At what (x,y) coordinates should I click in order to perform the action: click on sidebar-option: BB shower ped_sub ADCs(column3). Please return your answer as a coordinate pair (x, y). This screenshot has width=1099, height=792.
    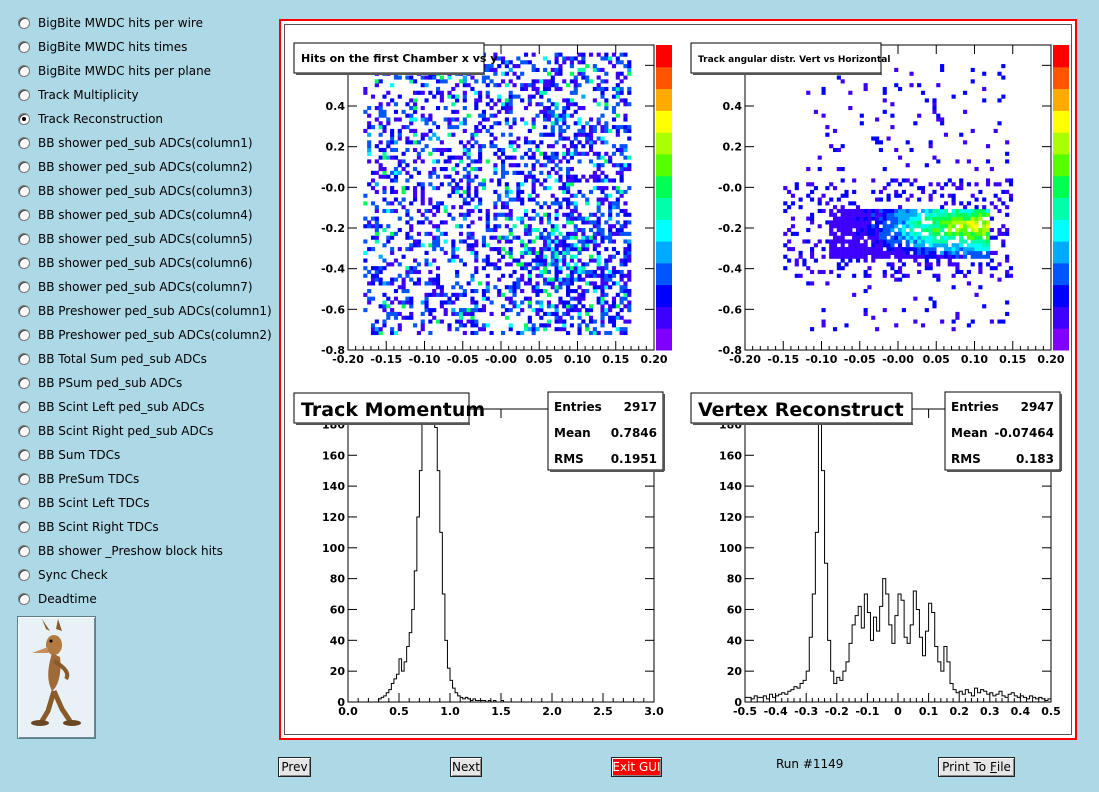
    Looking at the image, I should click on (135, 191).